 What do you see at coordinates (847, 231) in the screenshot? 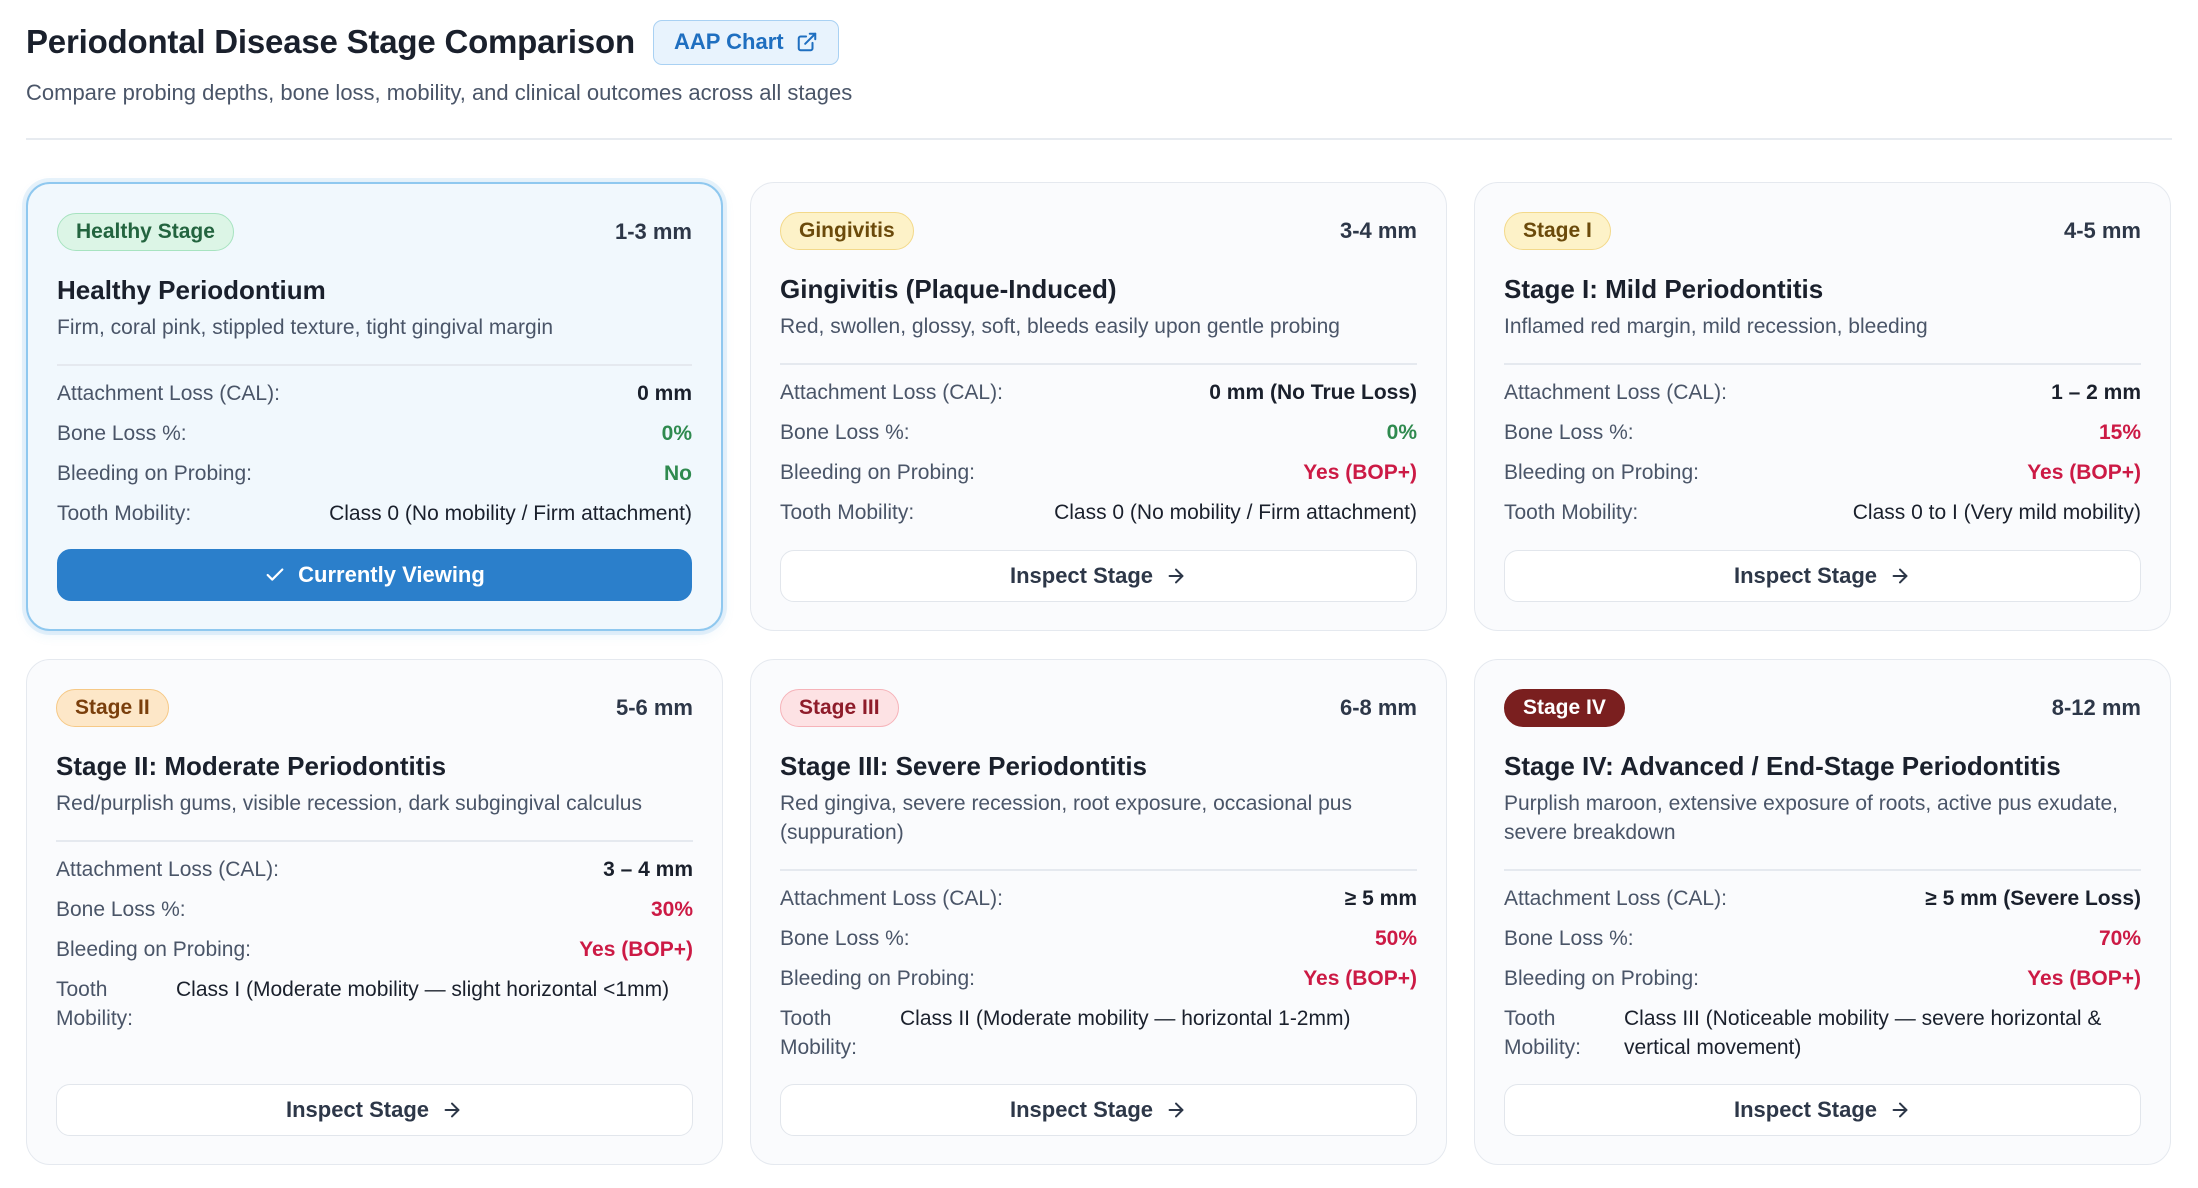
I see `stage-badge: Gingivitis` at bounding box center [847, 231].